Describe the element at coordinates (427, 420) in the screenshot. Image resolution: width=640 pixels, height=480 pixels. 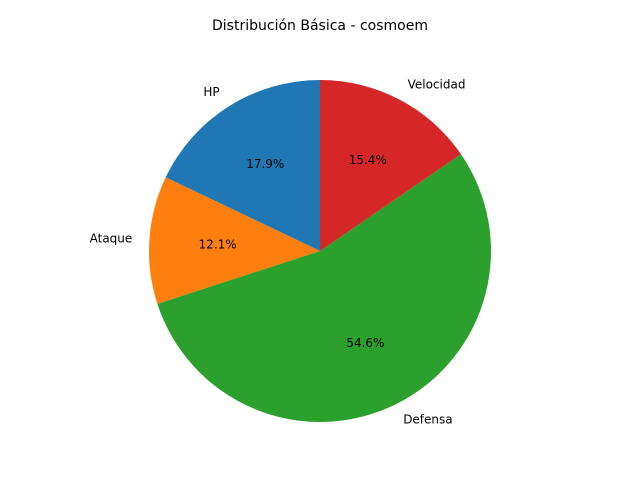
I see `slice-label-defensa: Defensa` at that location.